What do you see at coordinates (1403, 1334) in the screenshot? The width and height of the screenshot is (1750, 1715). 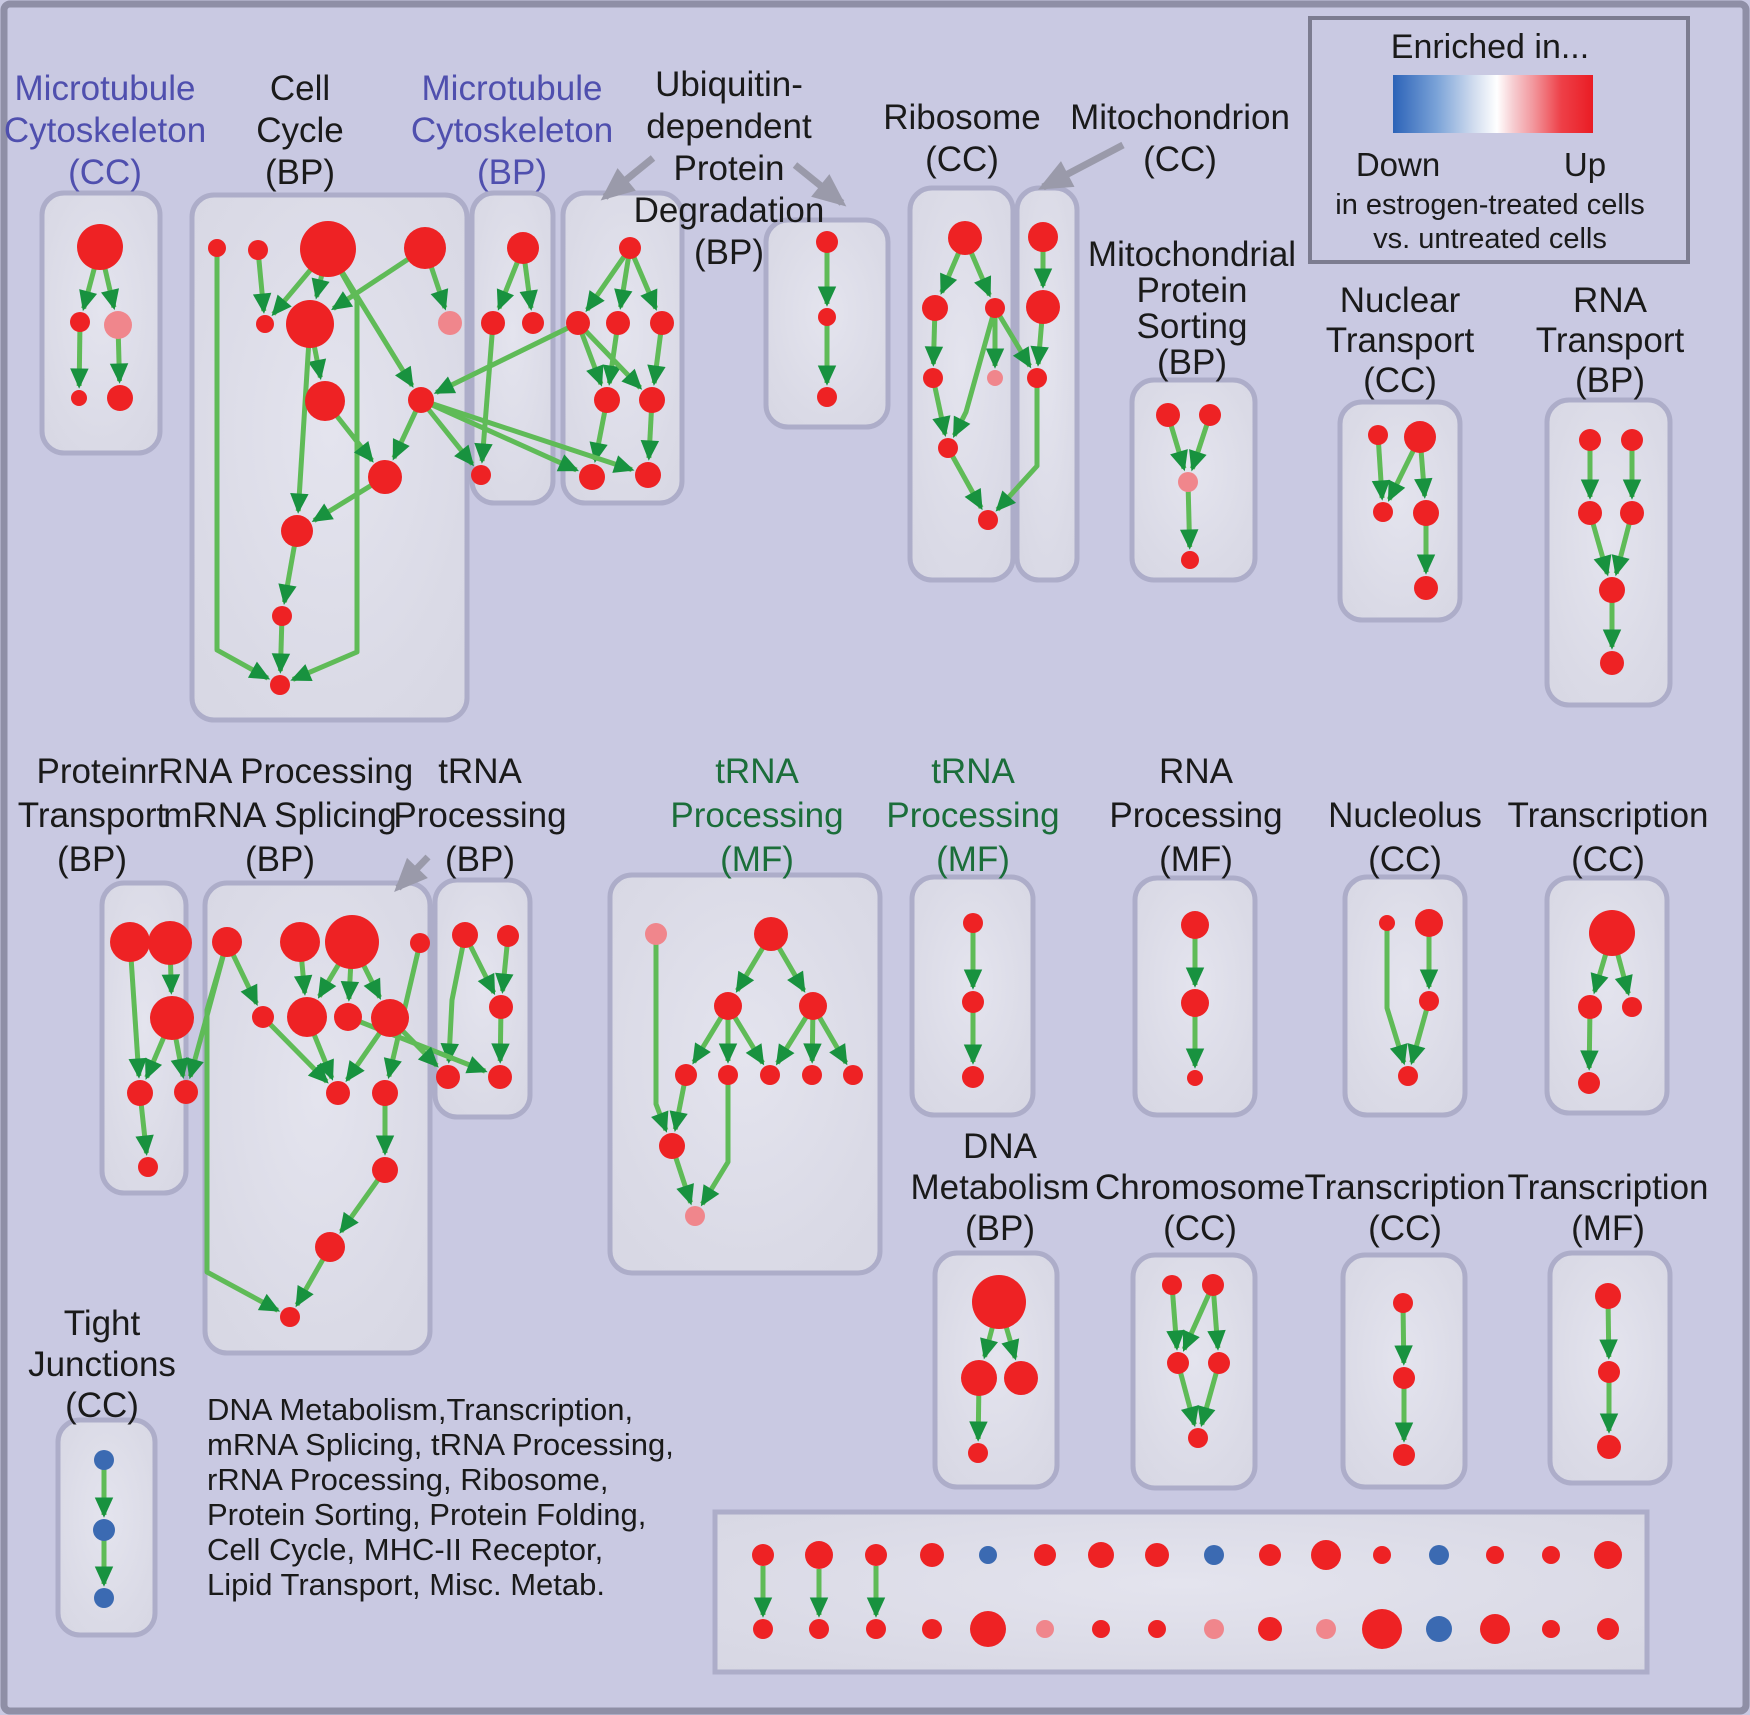 I see `edge-transcription-cc-bottom` at bounding box center [1403, 1334].